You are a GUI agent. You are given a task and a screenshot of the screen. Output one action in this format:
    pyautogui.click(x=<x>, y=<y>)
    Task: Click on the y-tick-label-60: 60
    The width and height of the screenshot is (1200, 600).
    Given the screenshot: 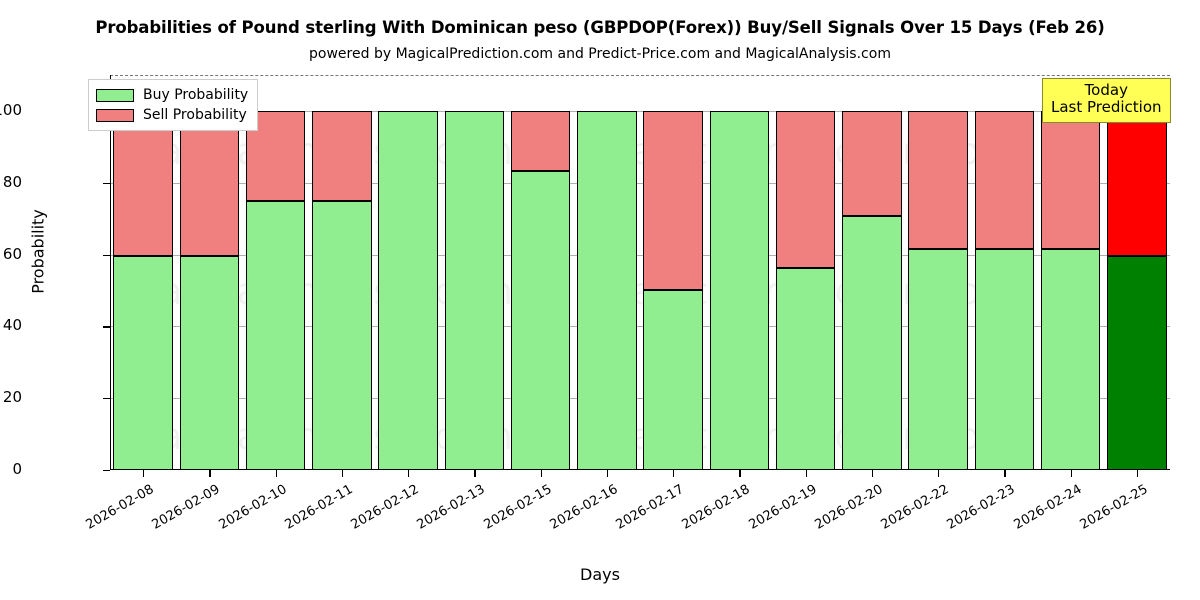 What is the action you would take?
    pyautogui.click(x=12, y=253)
    